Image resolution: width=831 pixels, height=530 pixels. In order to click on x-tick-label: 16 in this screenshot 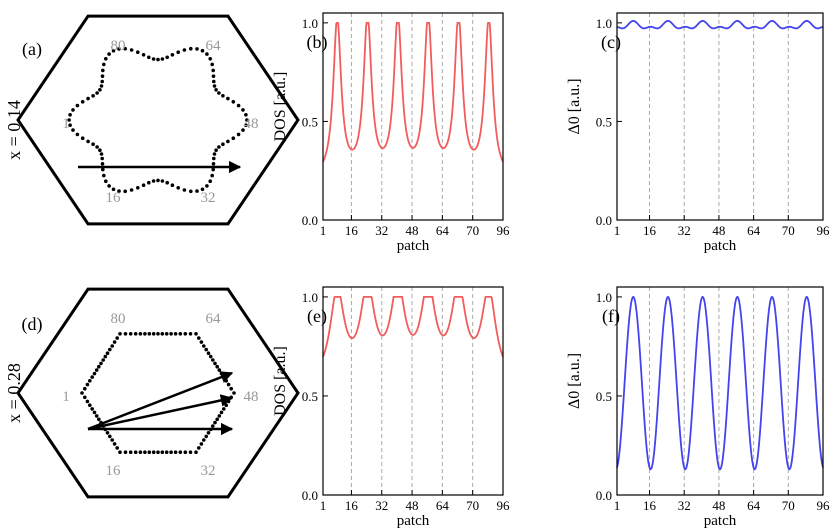, I will do `click(352, 505)`.